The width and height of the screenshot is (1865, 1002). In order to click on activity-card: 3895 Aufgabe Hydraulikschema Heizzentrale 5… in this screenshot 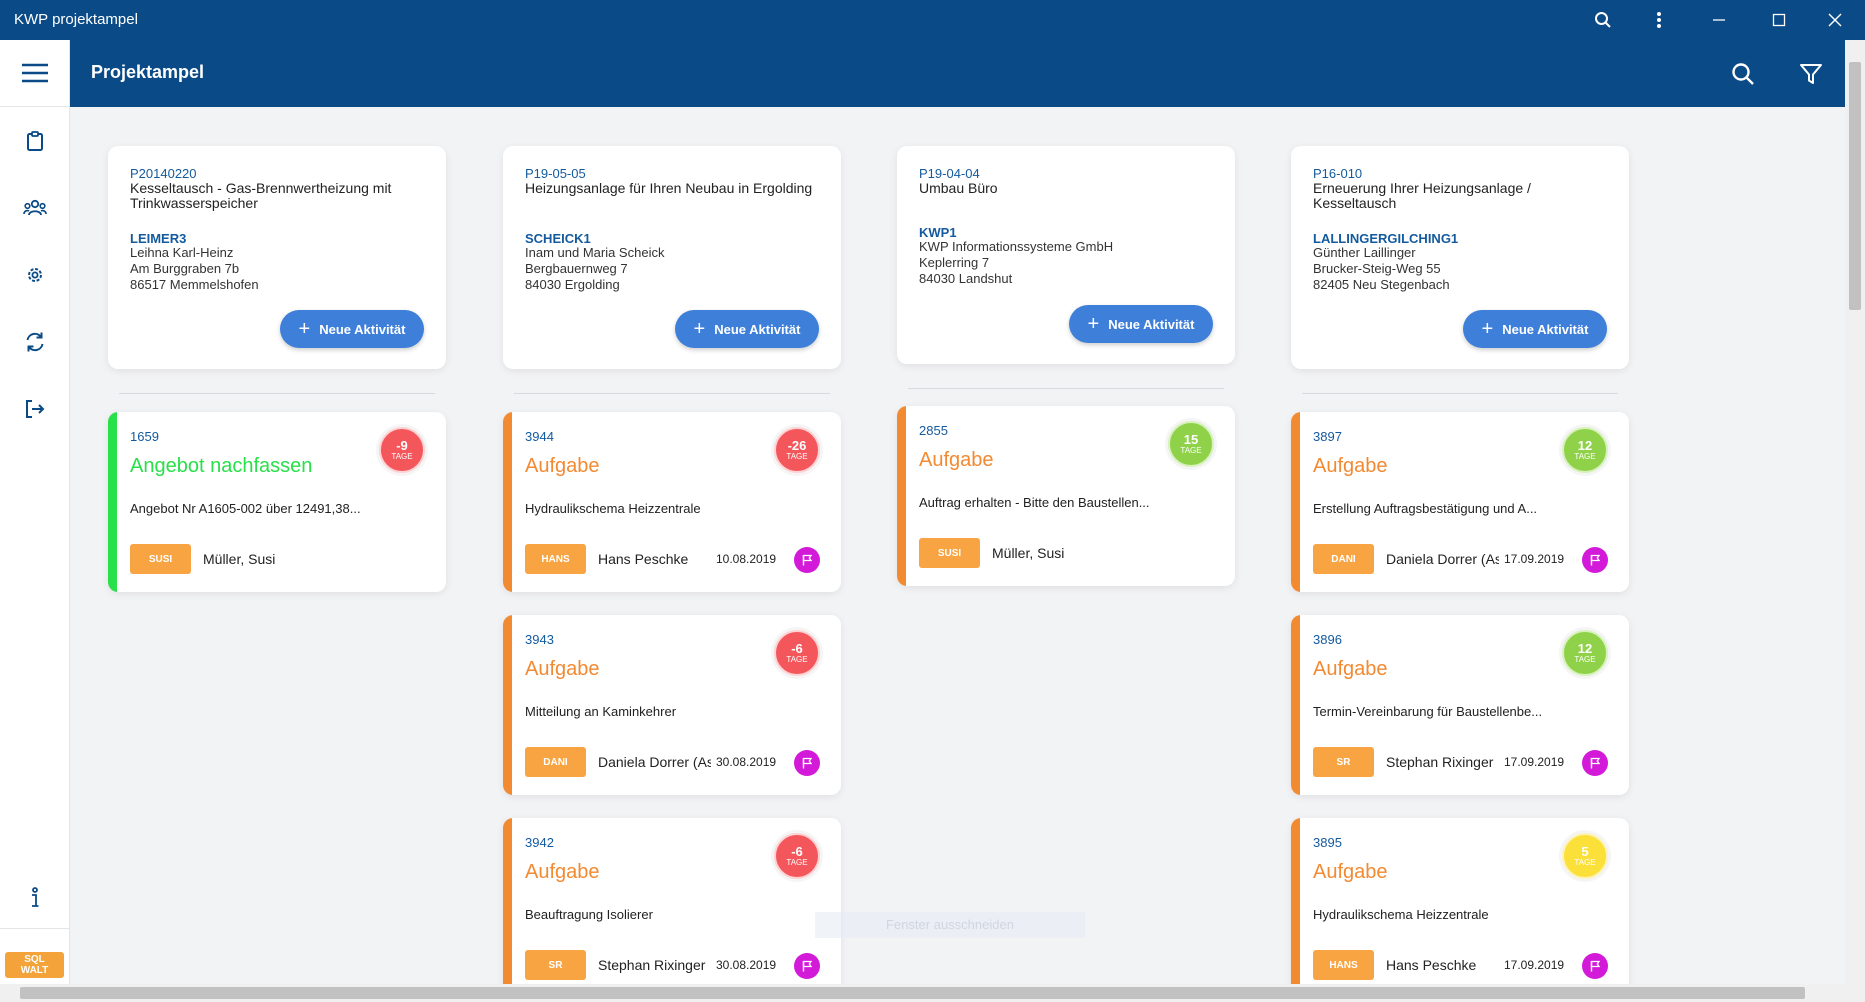, I will do `click(1460, 908)`.